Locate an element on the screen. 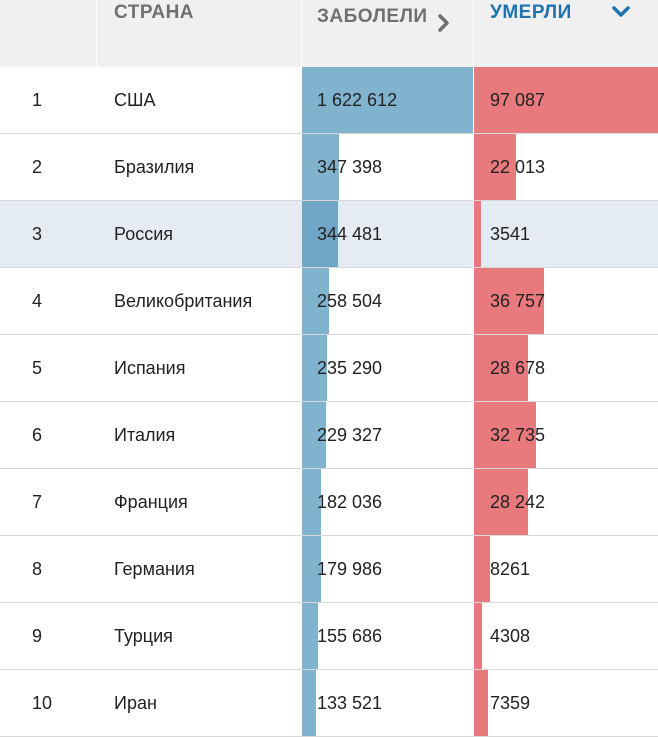 The height and width of the screenshot is (737, 658). row-rank: 6 is located at coordinates (37, 434).